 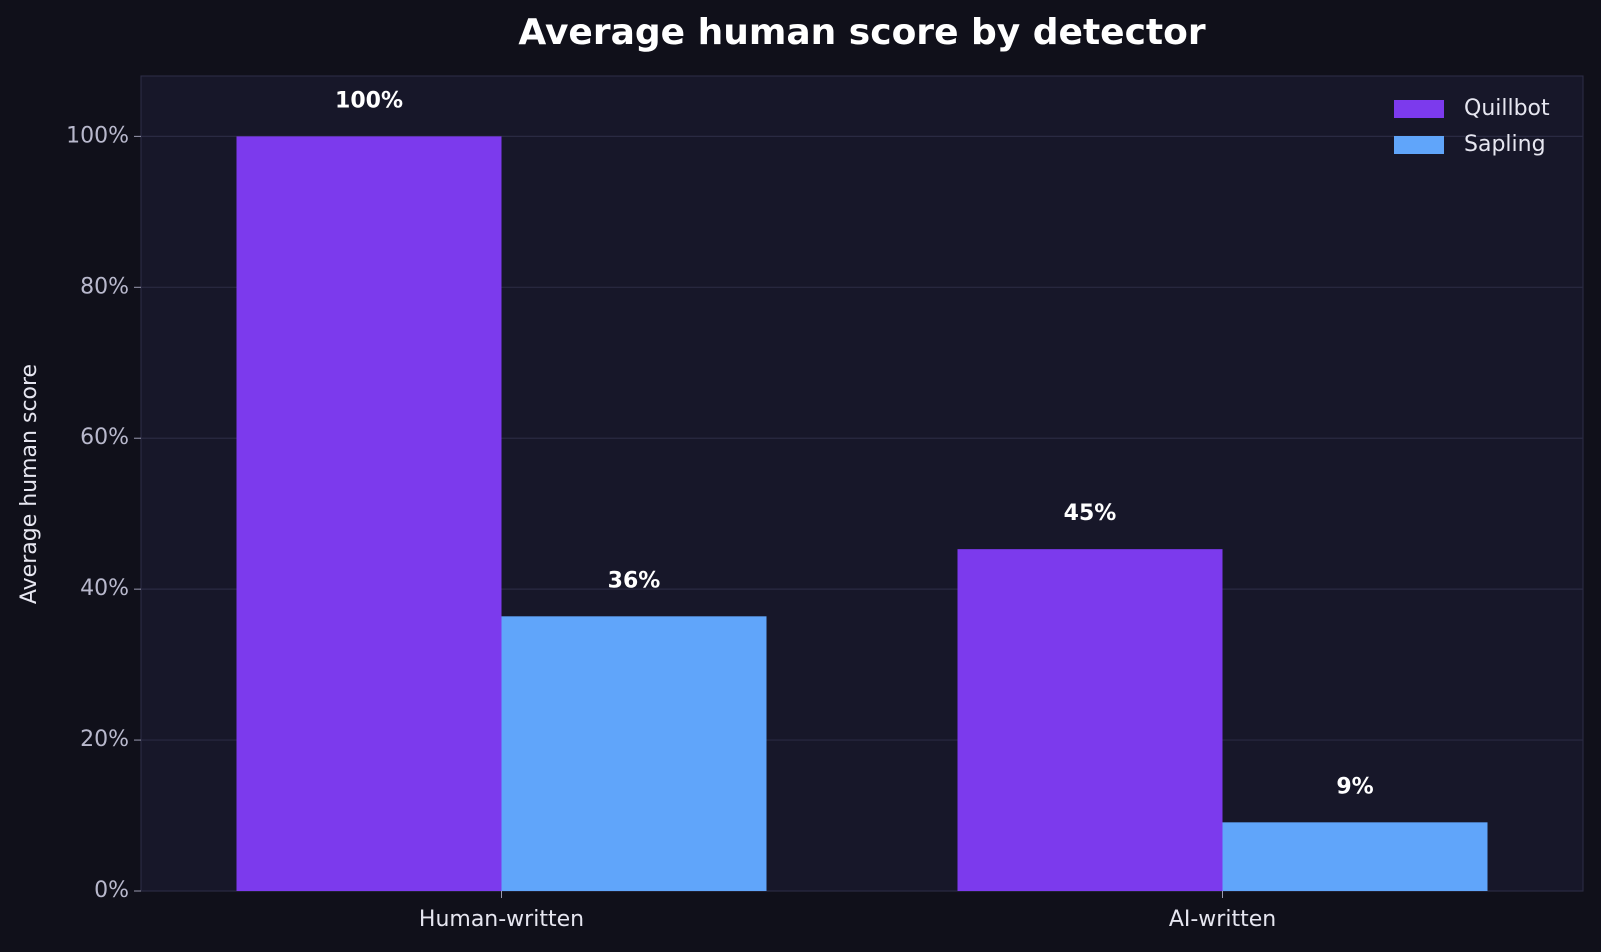 I want to click on y-axis-label: Average human score, so click(x=29, y=484).